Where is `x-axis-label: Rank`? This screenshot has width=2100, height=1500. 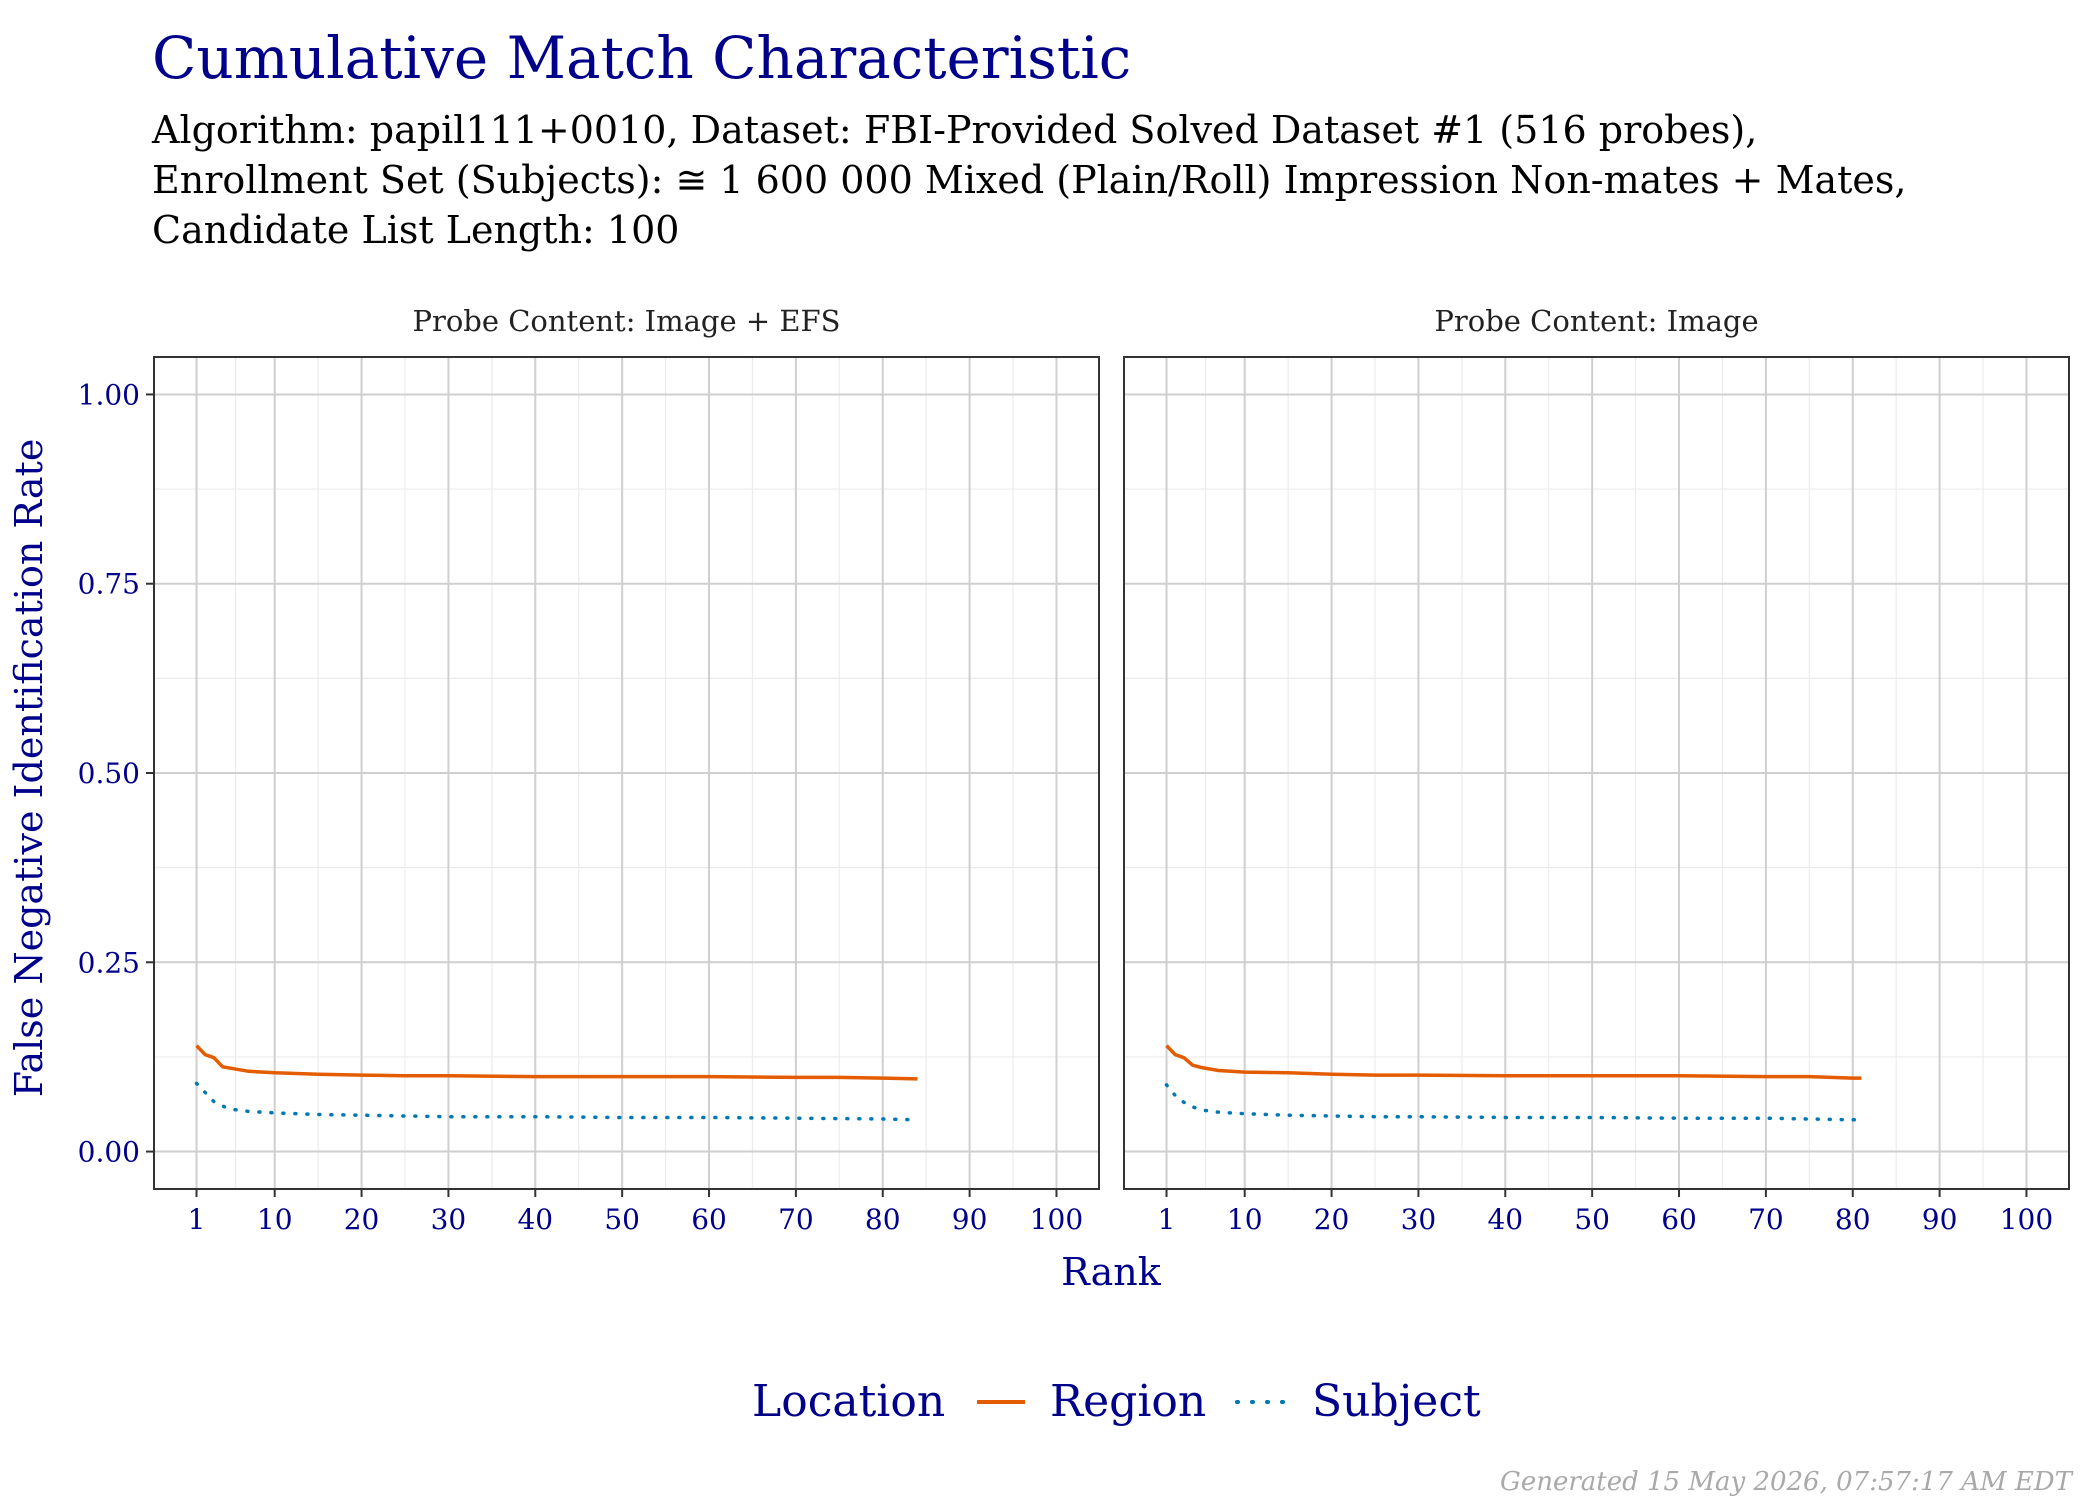
x-axis-label: Rank is located at coordinates (1111, 1272).